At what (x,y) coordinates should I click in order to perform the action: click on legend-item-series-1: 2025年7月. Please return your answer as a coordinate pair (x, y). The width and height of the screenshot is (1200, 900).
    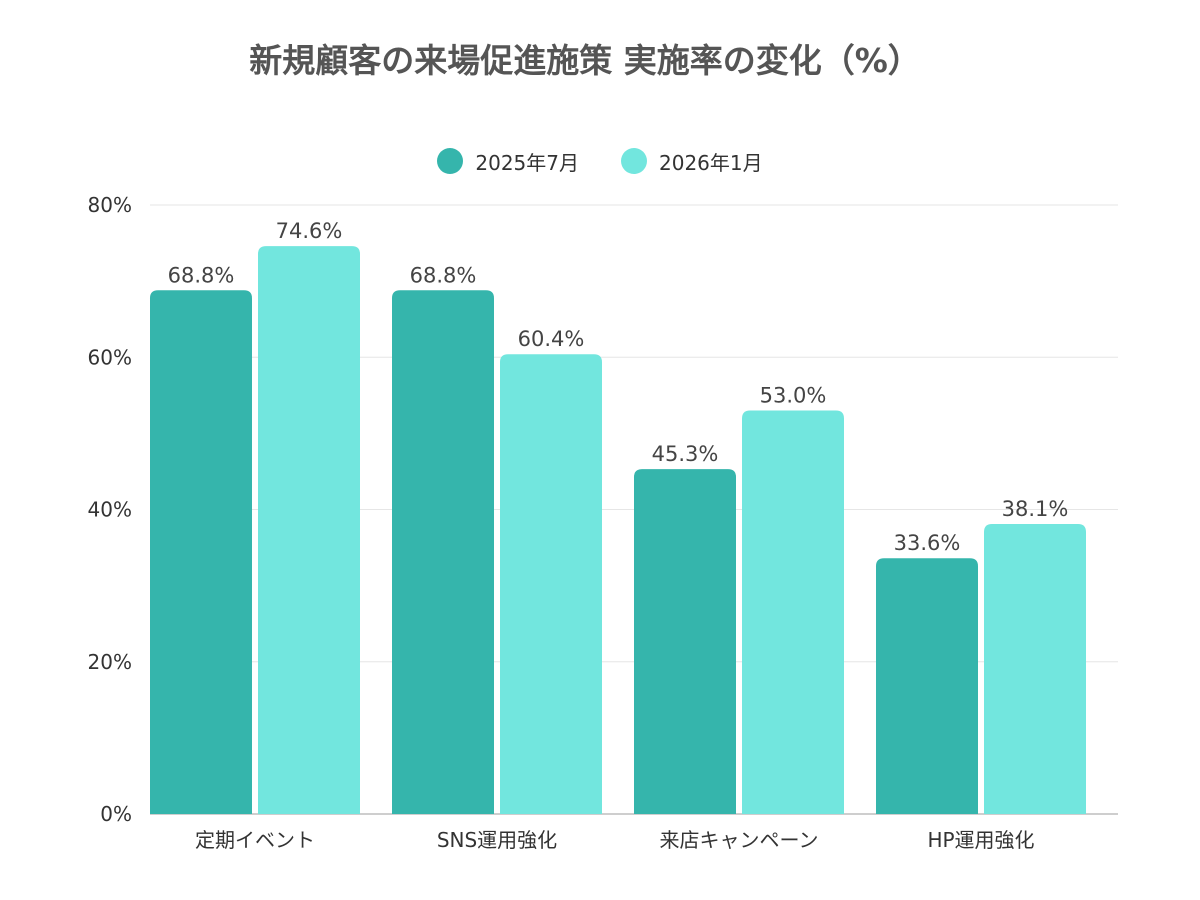
    Looking at the image, I should click on (508, 161).